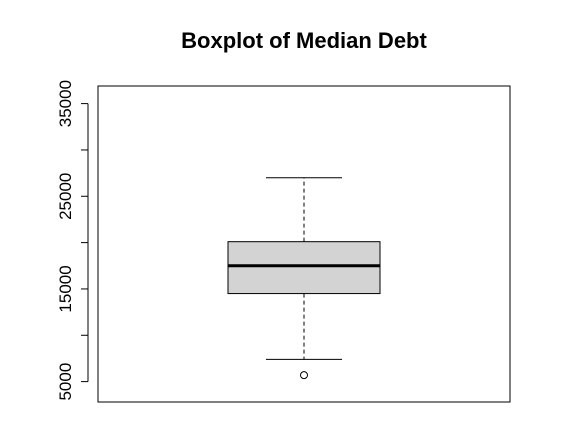 This screenshot has height=441, width=567. I want to click on y-tick-label: 5000, so click(65, 382).